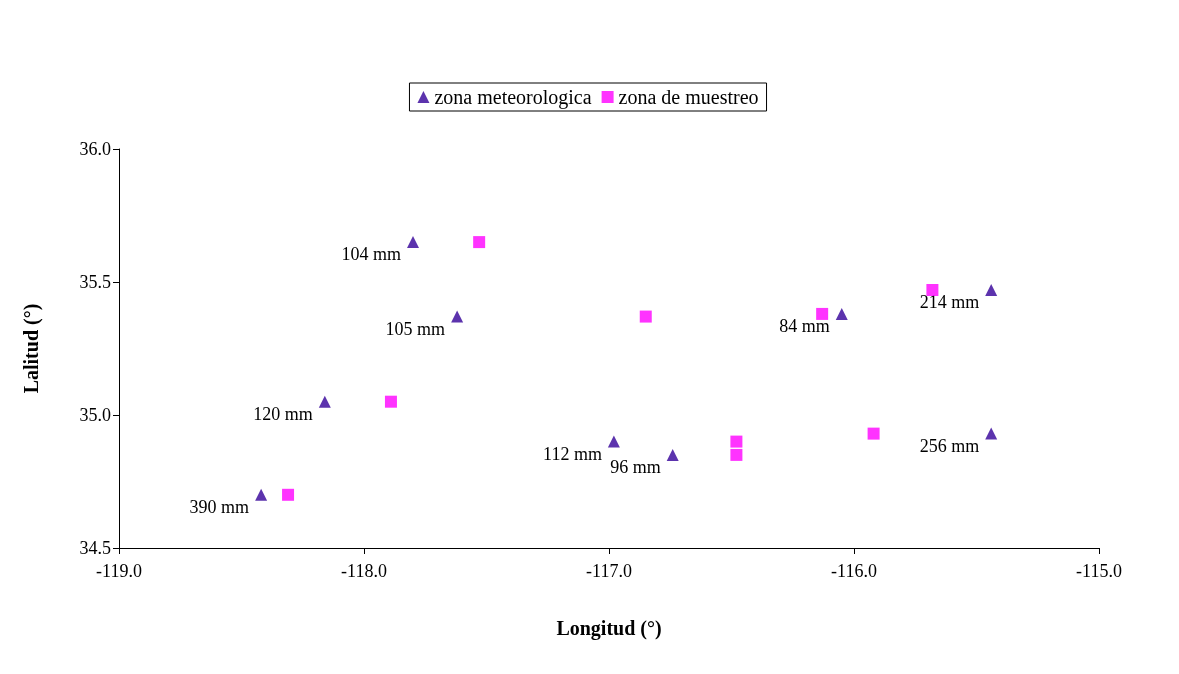  What do you see at coordinates (95, 282) in the screenshot?
I see `y-tick-label: 35.5` at bounding box center [95, 282].